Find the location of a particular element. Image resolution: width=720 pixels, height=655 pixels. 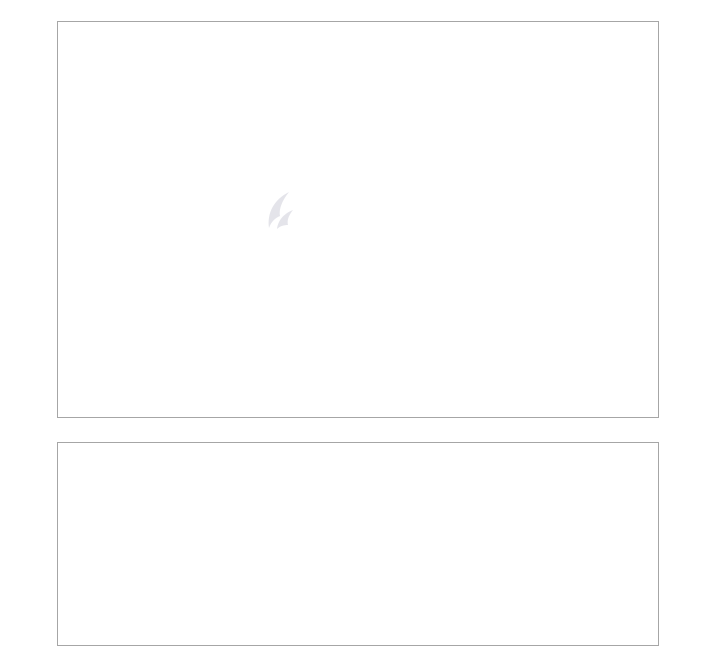

price-series-swatch-icon is located at coordinates (629, 5).